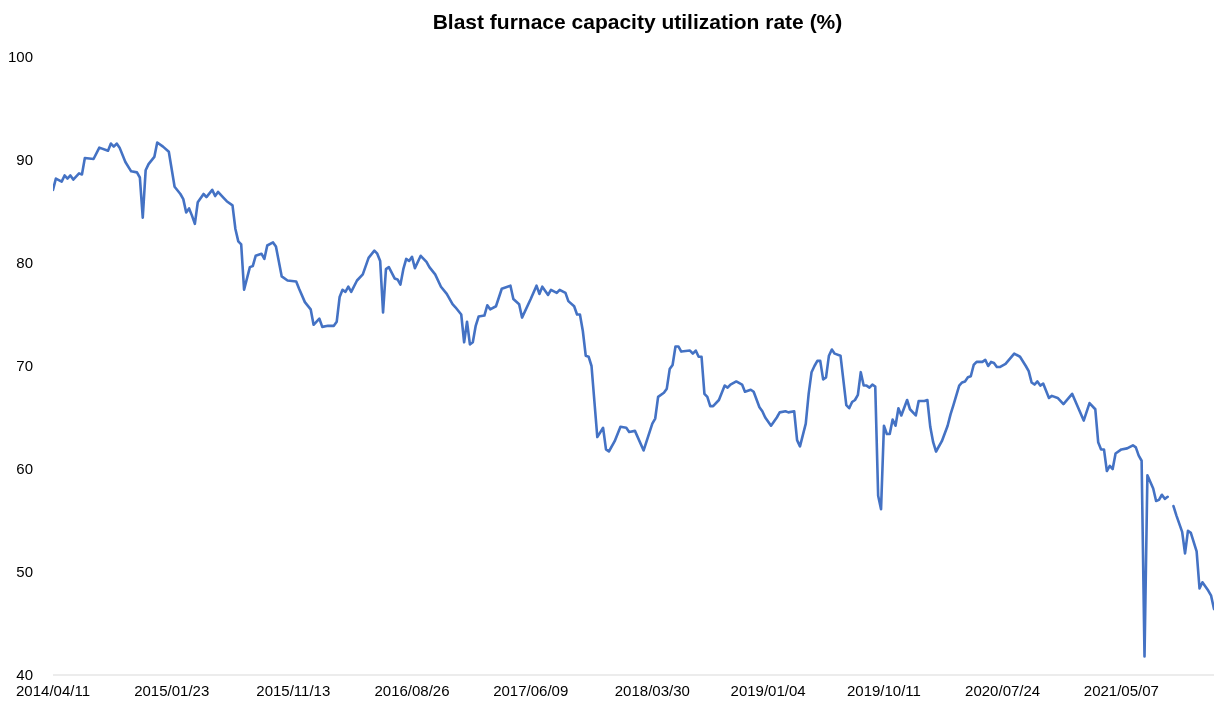 Image resolution: width=1215 pixels, height=706 pixels. I want to click on x-tick-label: 2021/05/07, so click(1121, 690).